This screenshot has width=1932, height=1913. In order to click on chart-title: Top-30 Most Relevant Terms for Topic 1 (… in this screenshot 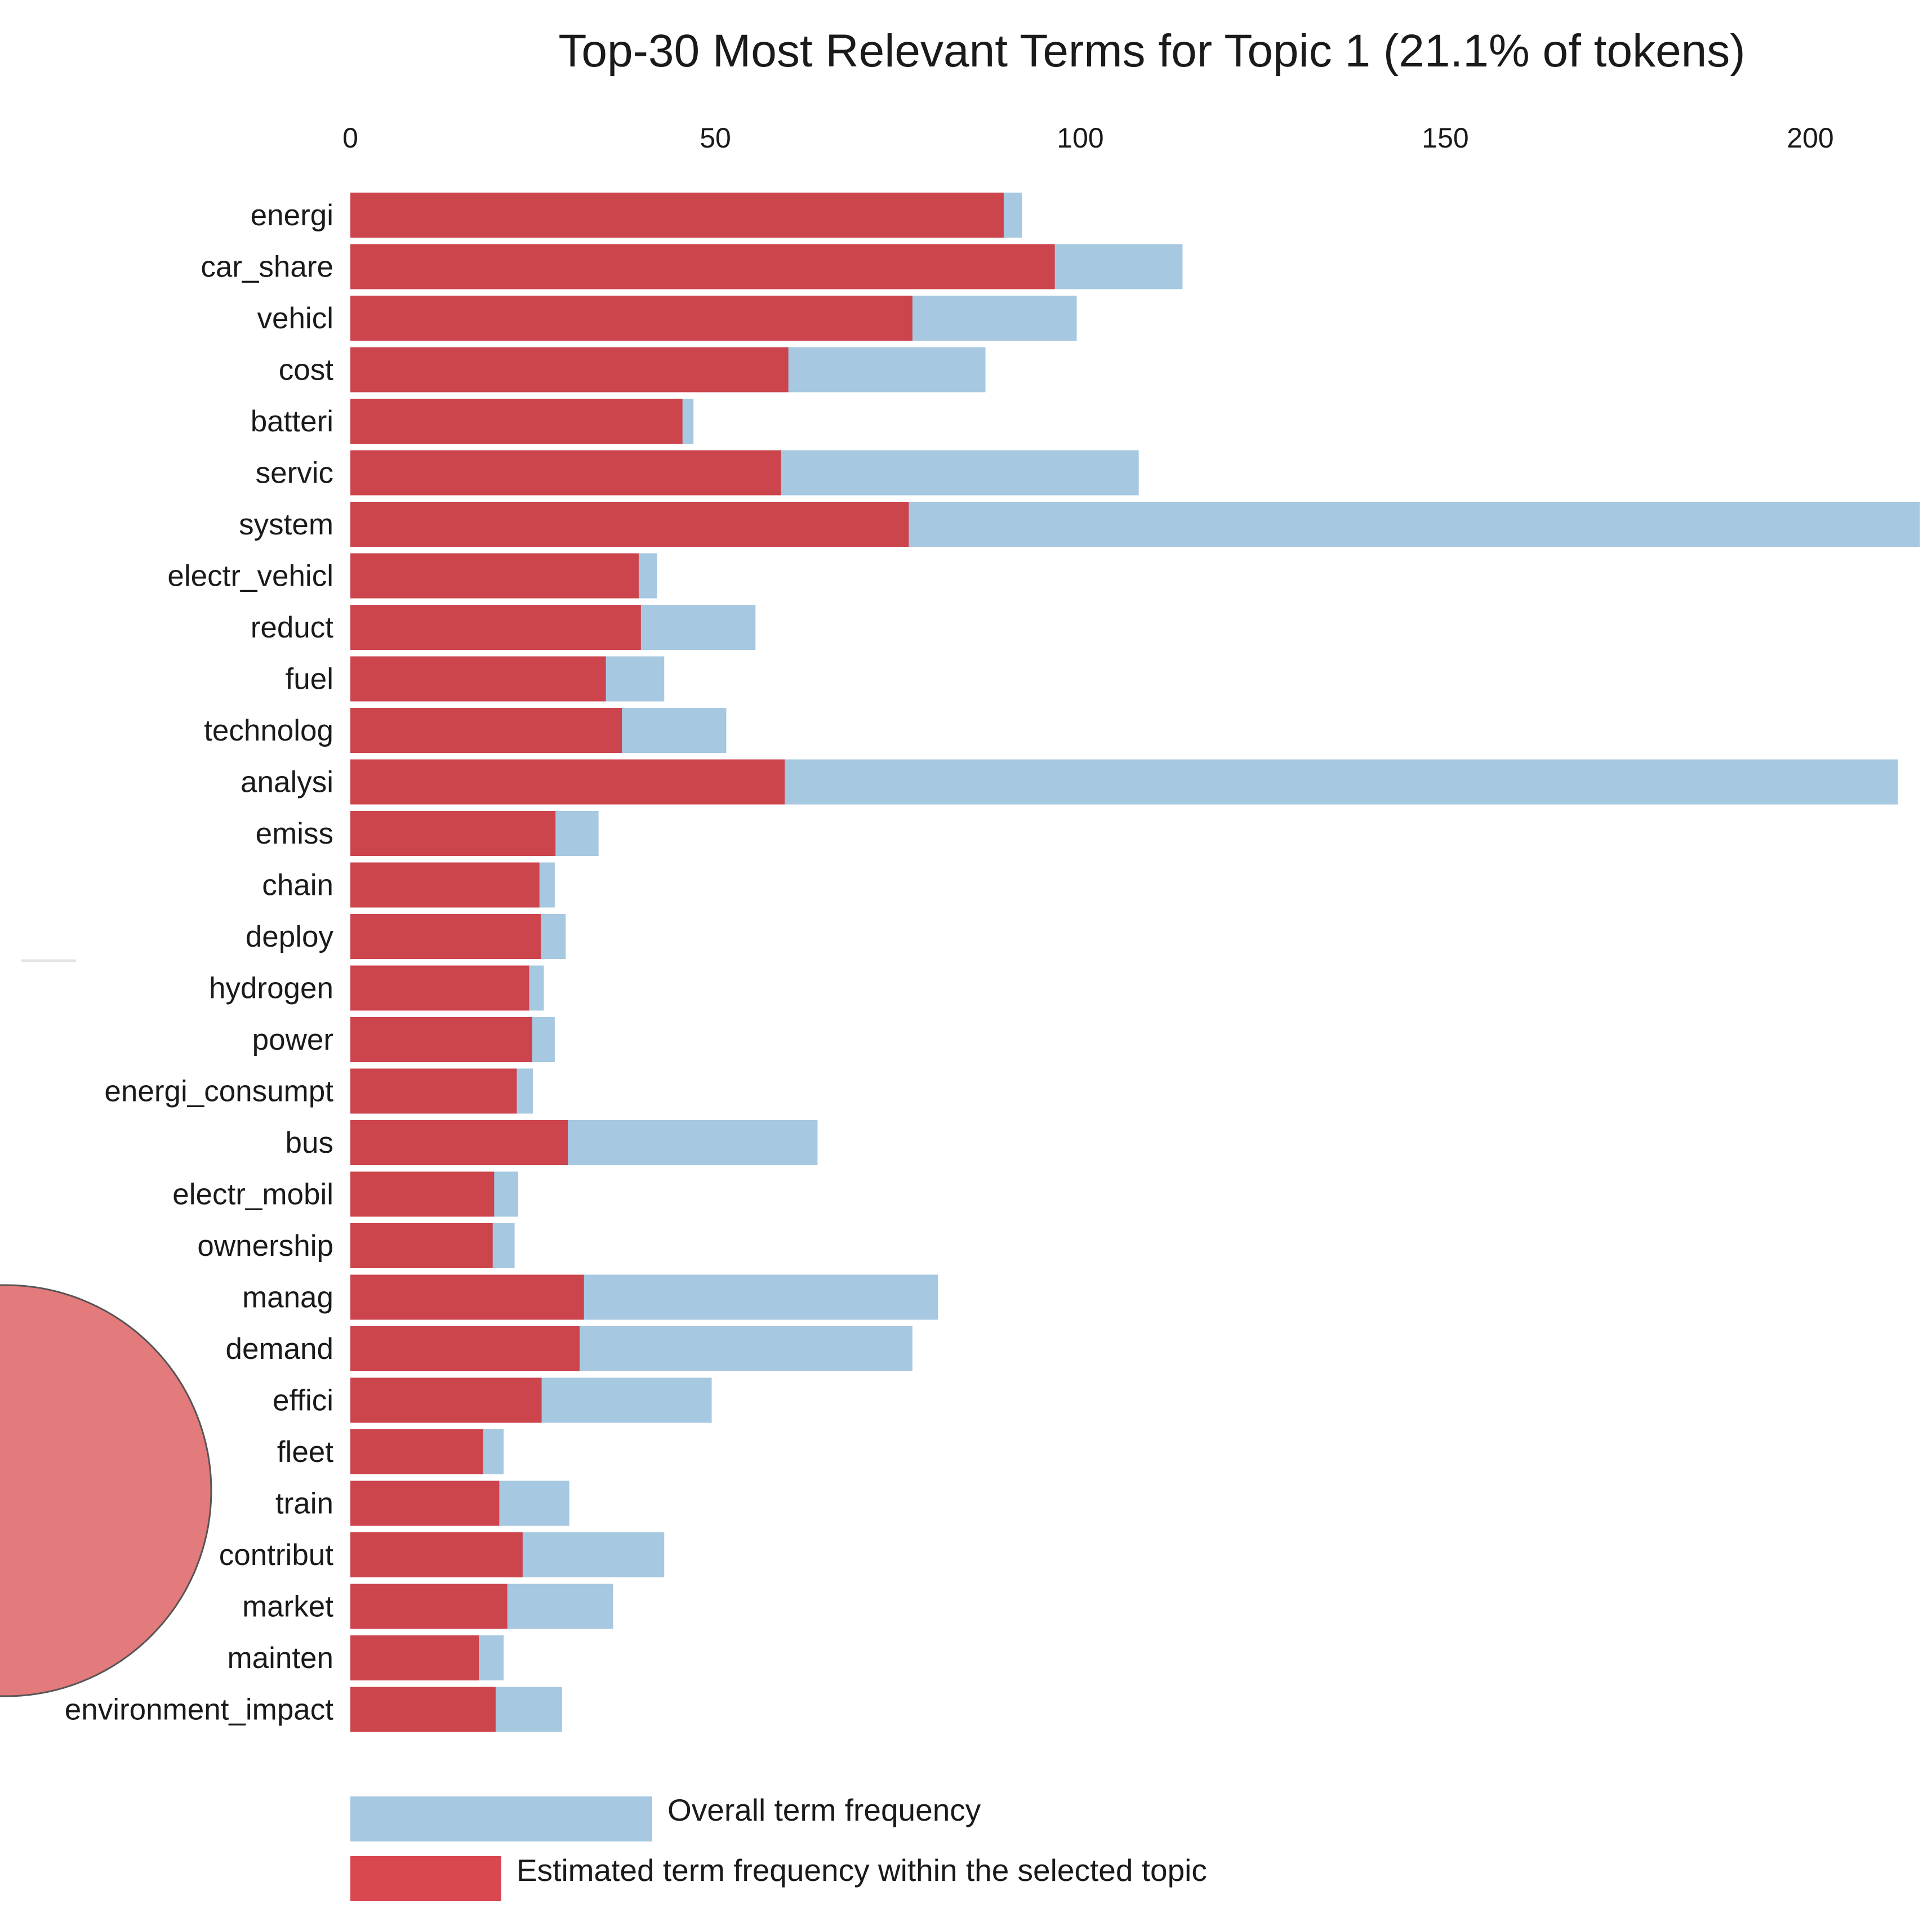, I will do `click(1151, 51)`.